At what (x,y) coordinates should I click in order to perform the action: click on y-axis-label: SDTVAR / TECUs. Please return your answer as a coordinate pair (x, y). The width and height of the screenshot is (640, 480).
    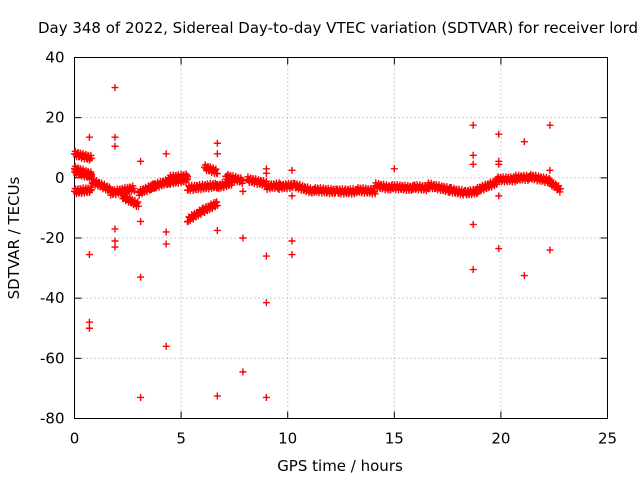
    Looking at the image, I should click on (14, 237).